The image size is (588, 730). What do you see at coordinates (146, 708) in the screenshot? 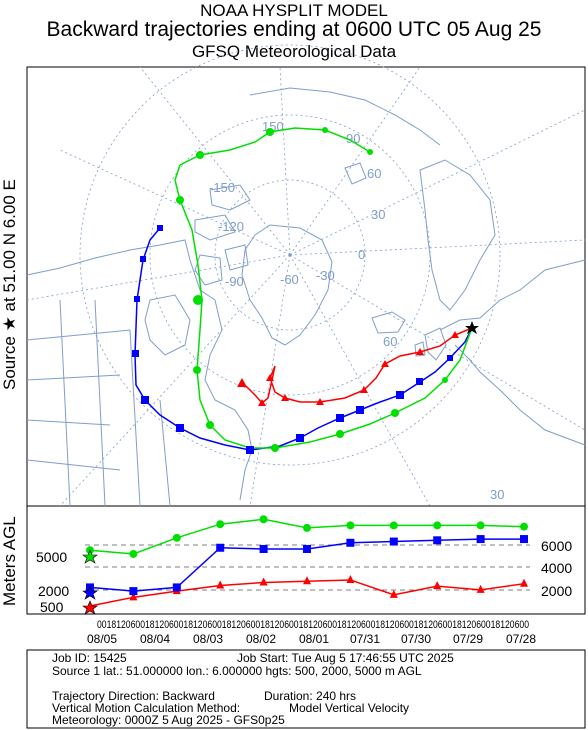
I see `info-vertical-method: Vertical Motion Calculation Method:` at bounding box center [146, 708].